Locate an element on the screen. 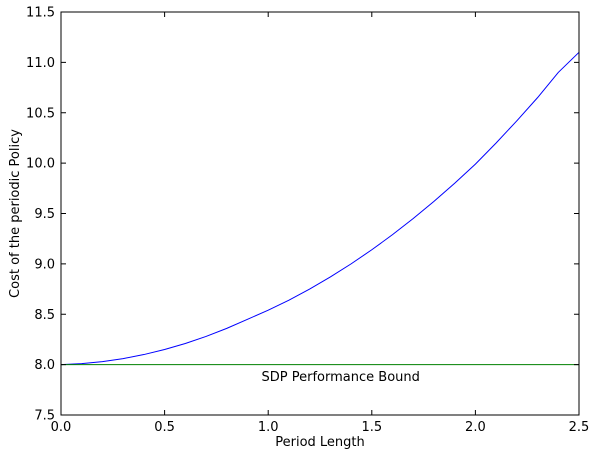 The height and width of the screenshot is (453, 592). annotation-layer: SDP Performance Bound is located at coordinates (341, 377).